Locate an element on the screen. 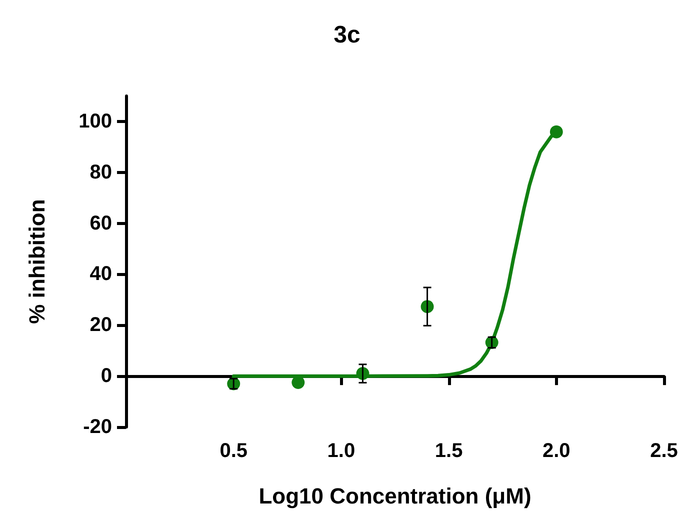 This screenshot has height=520, width=694. x-tick-label: 1.0 is located at coordinates (341, 451).